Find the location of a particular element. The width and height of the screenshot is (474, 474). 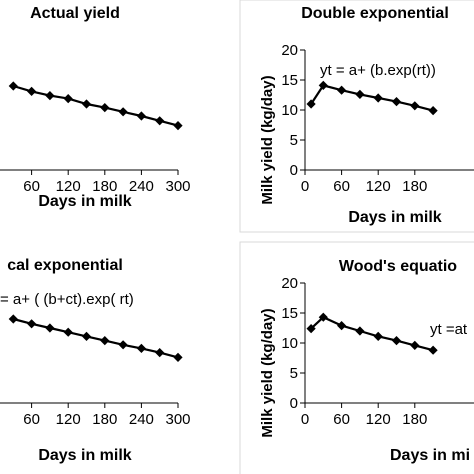

panel-title: Actual yield is located at coordinates (75, 13).